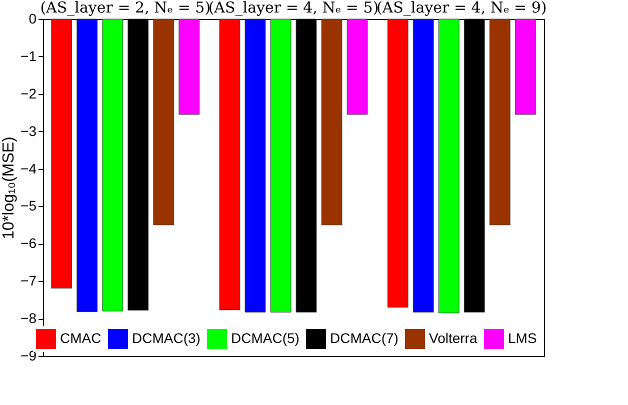  I want to click on y-axis-title: 10*log₁₀(MSE), so click(9, 188).